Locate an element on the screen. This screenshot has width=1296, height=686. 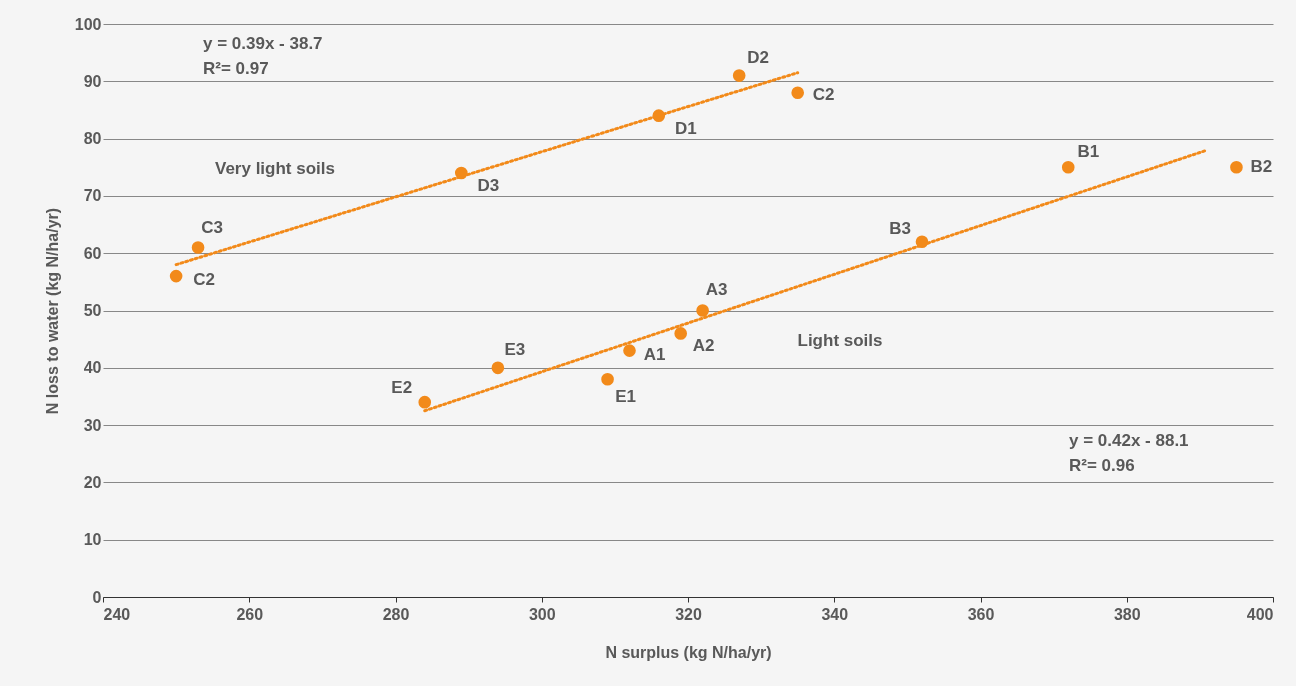
annotation: Light soils is located at coordinates (840, 340).